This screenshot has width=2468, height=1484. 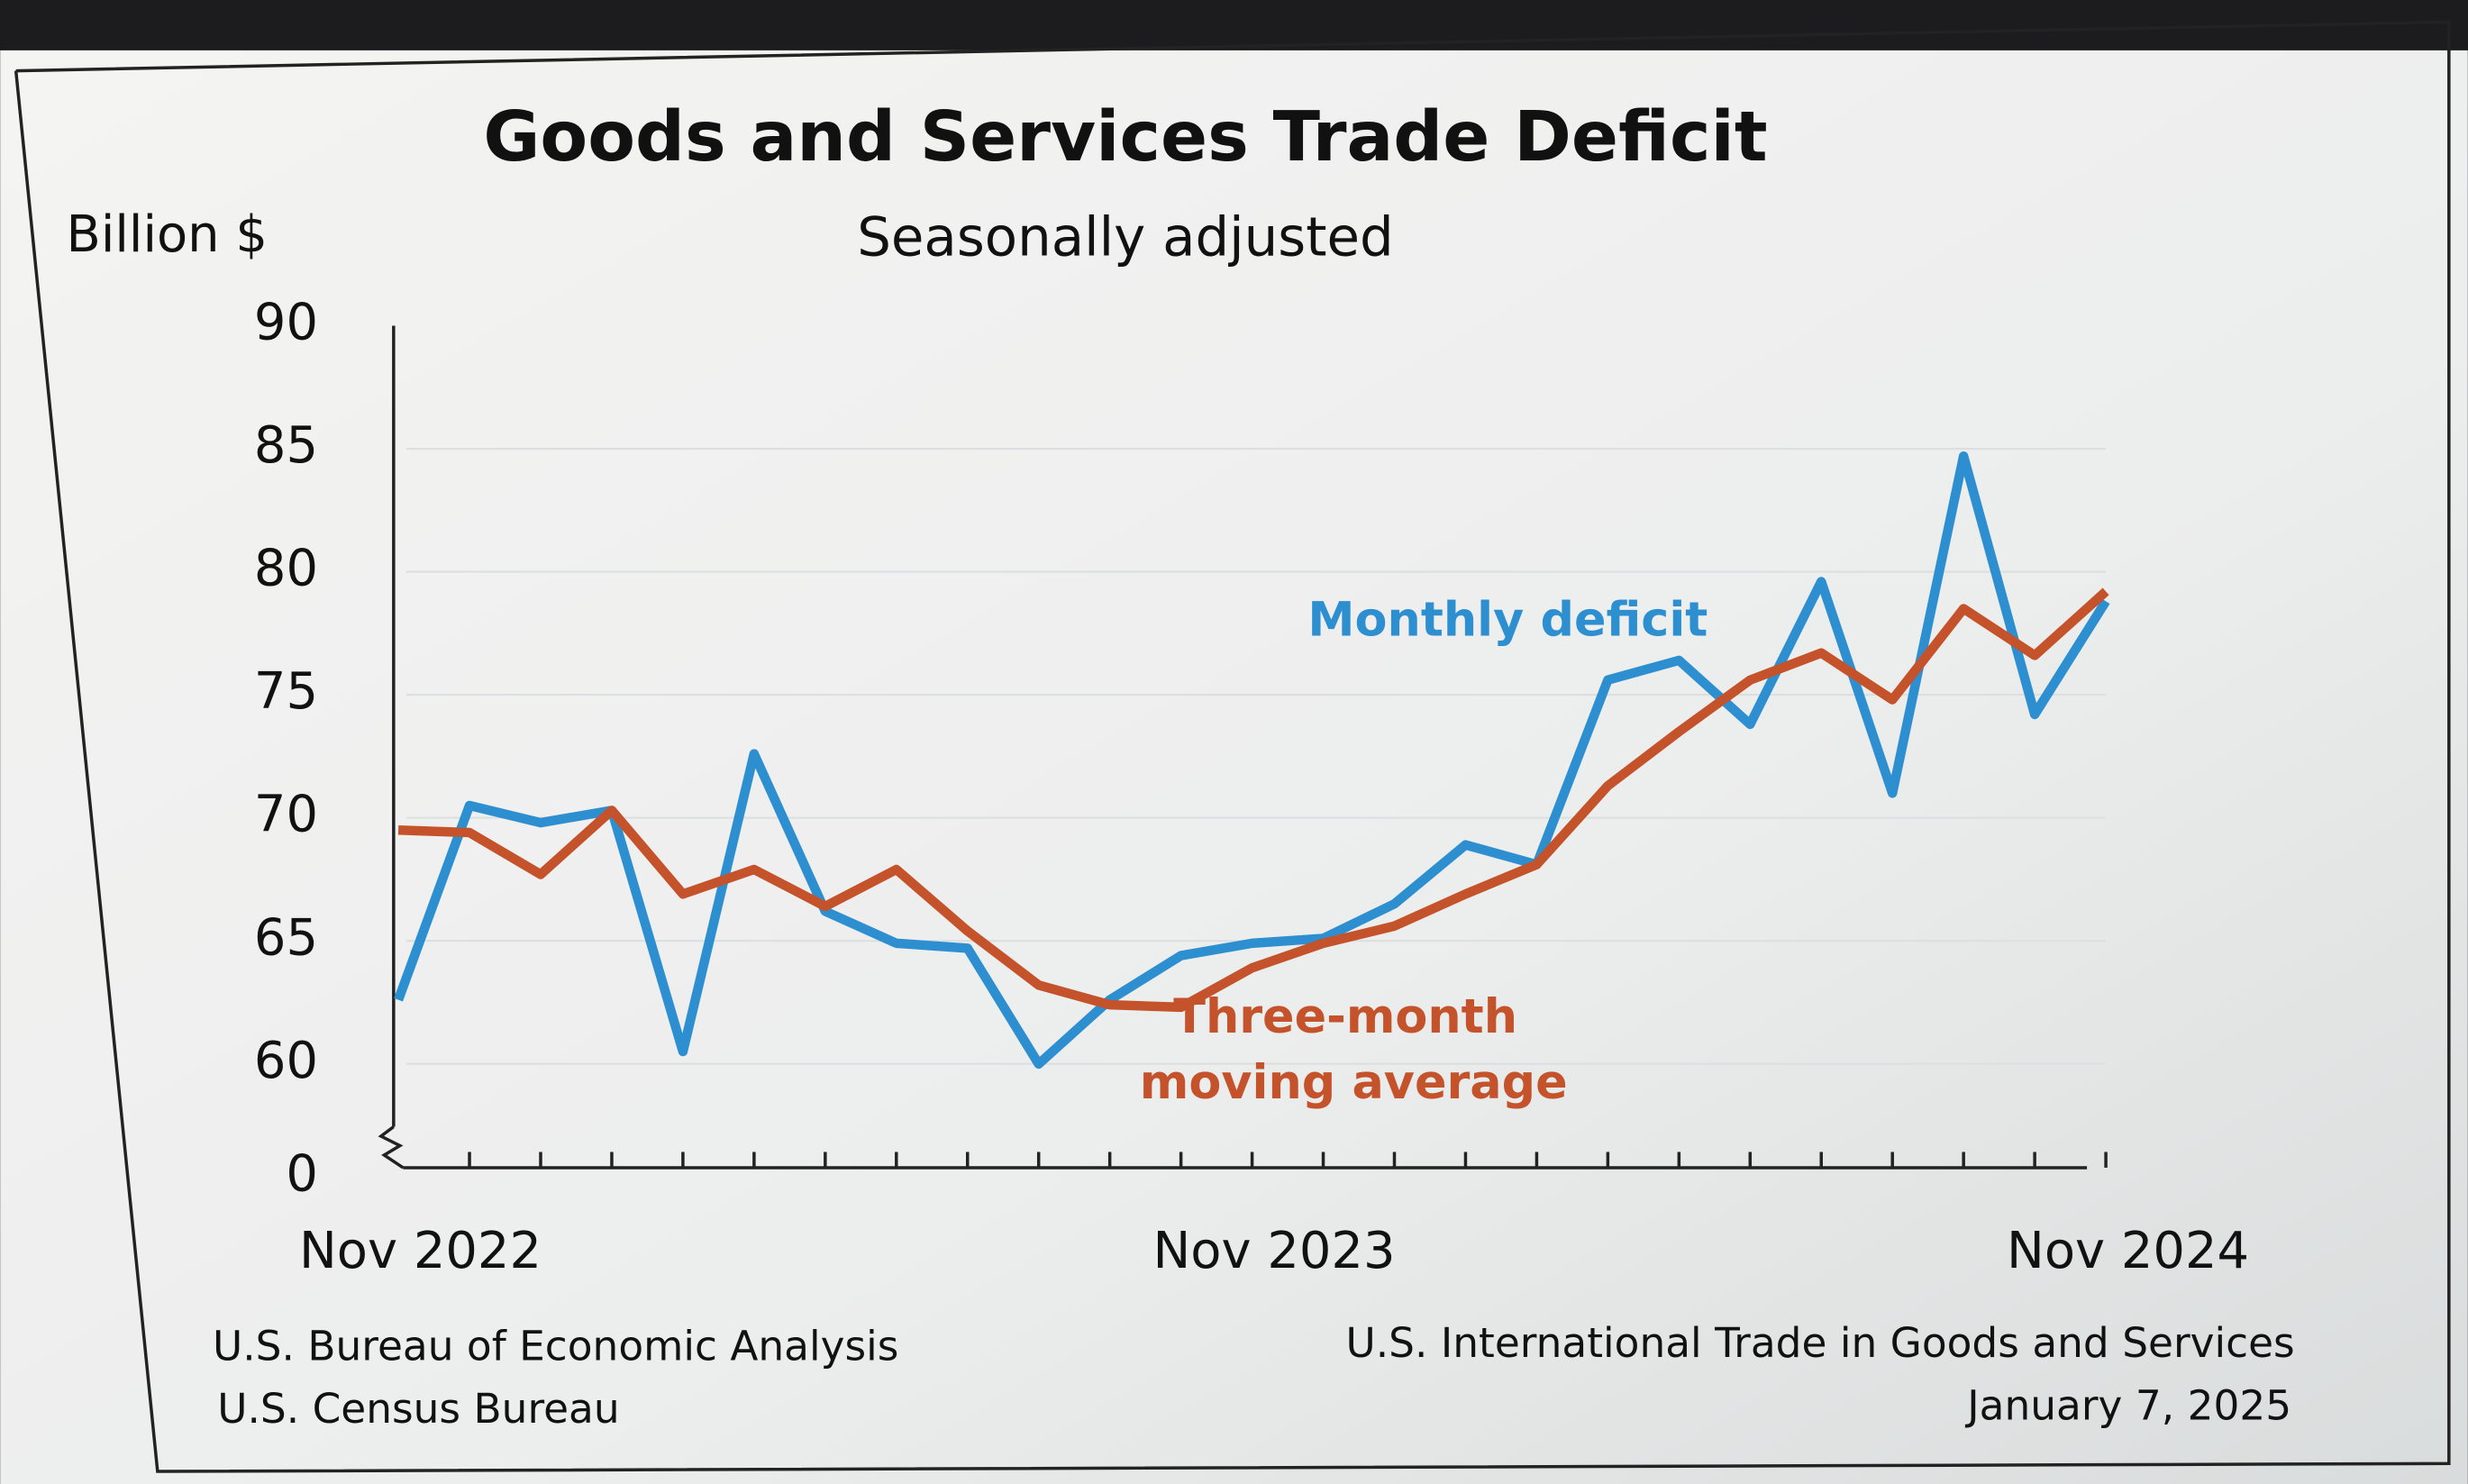 I want to click on source: U.S. Bureau of Economic Analysis, so click(x=555, y=1346).